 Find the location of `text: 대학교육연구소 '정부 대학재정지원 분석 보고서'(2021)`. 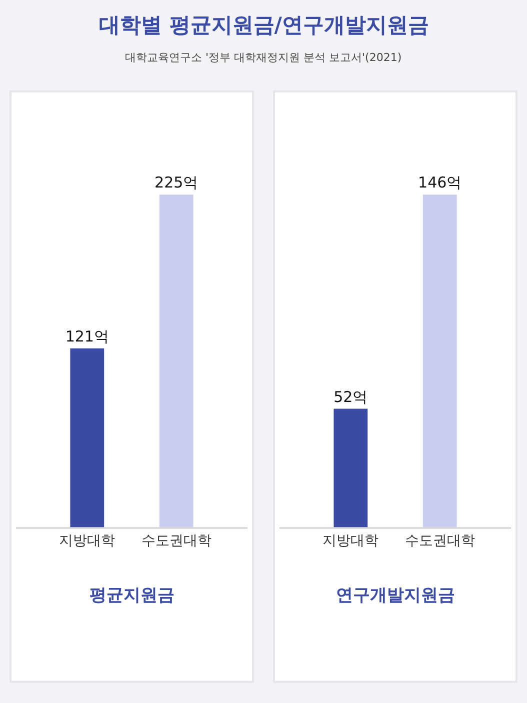

text: 대학교육연구소 '정부 대학재정지원 분석 보고서'(2021) is located at coordinates (263, 57).